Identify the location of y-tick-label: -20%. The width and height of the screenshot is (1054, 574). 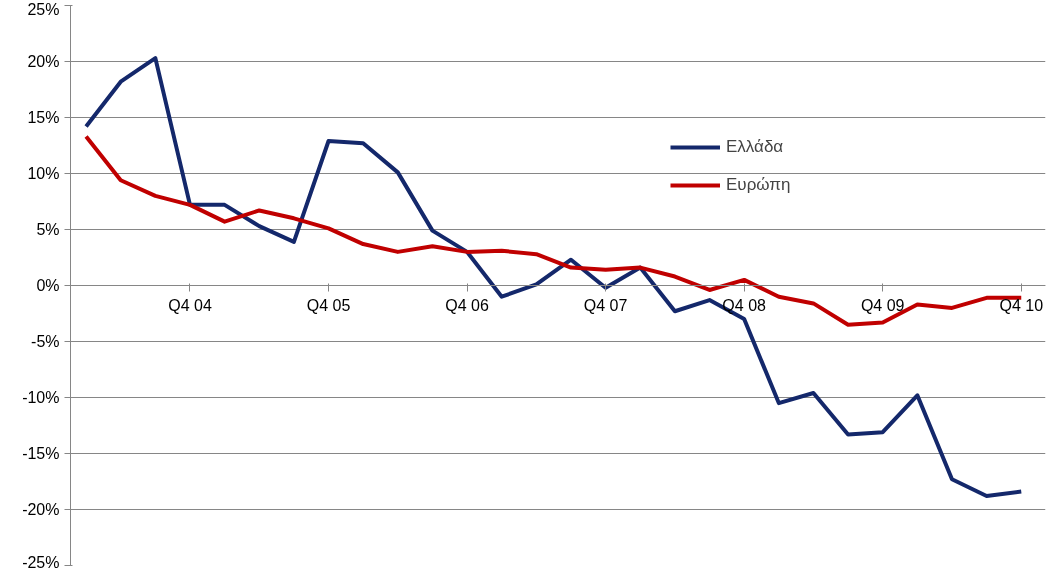
(41, 509).